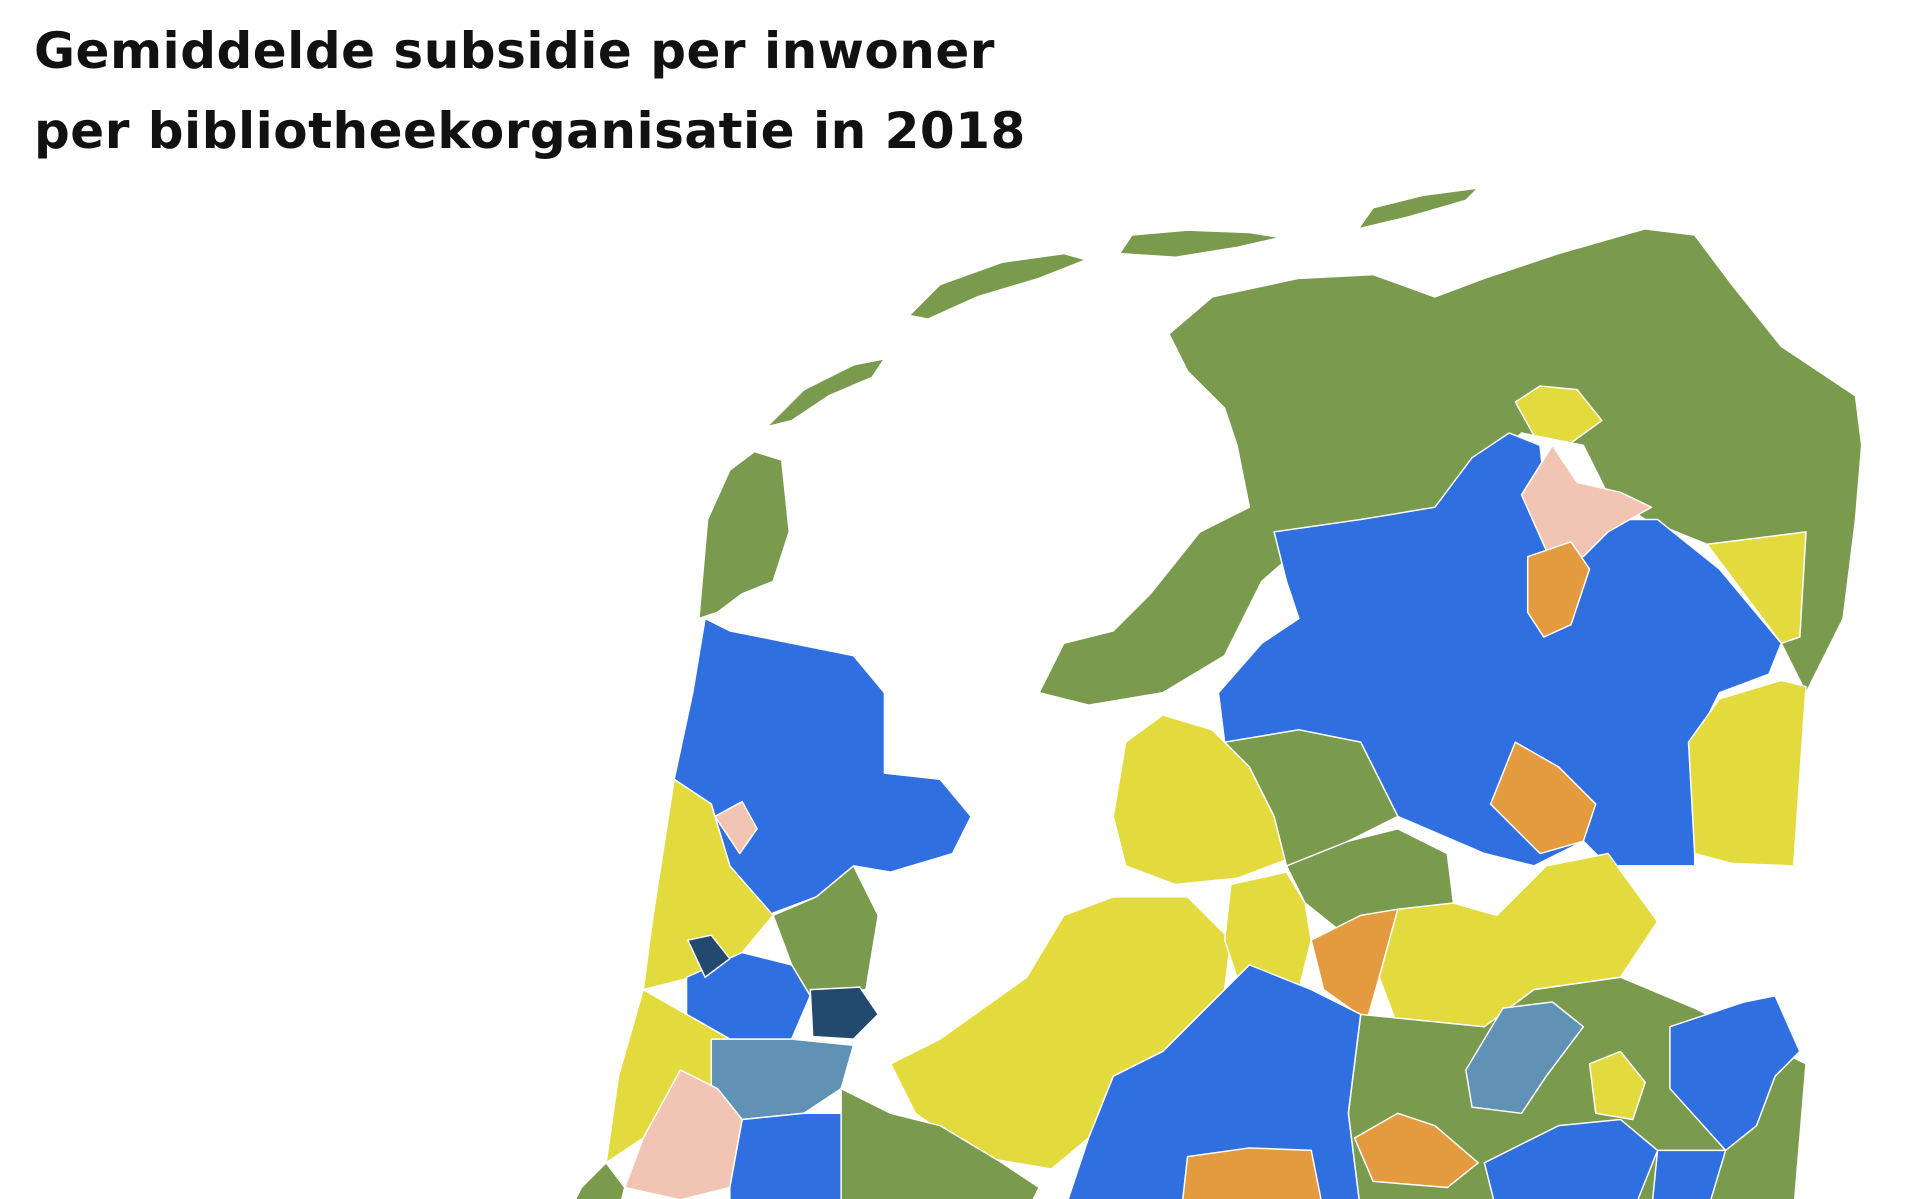 Image resolution: width=1920 pixels, height=1199 pixels. Describe the element at coordinates (530, 131) in the screenshot. I see `title-line: per bibliotheekorganisatie in 2018` at that location.